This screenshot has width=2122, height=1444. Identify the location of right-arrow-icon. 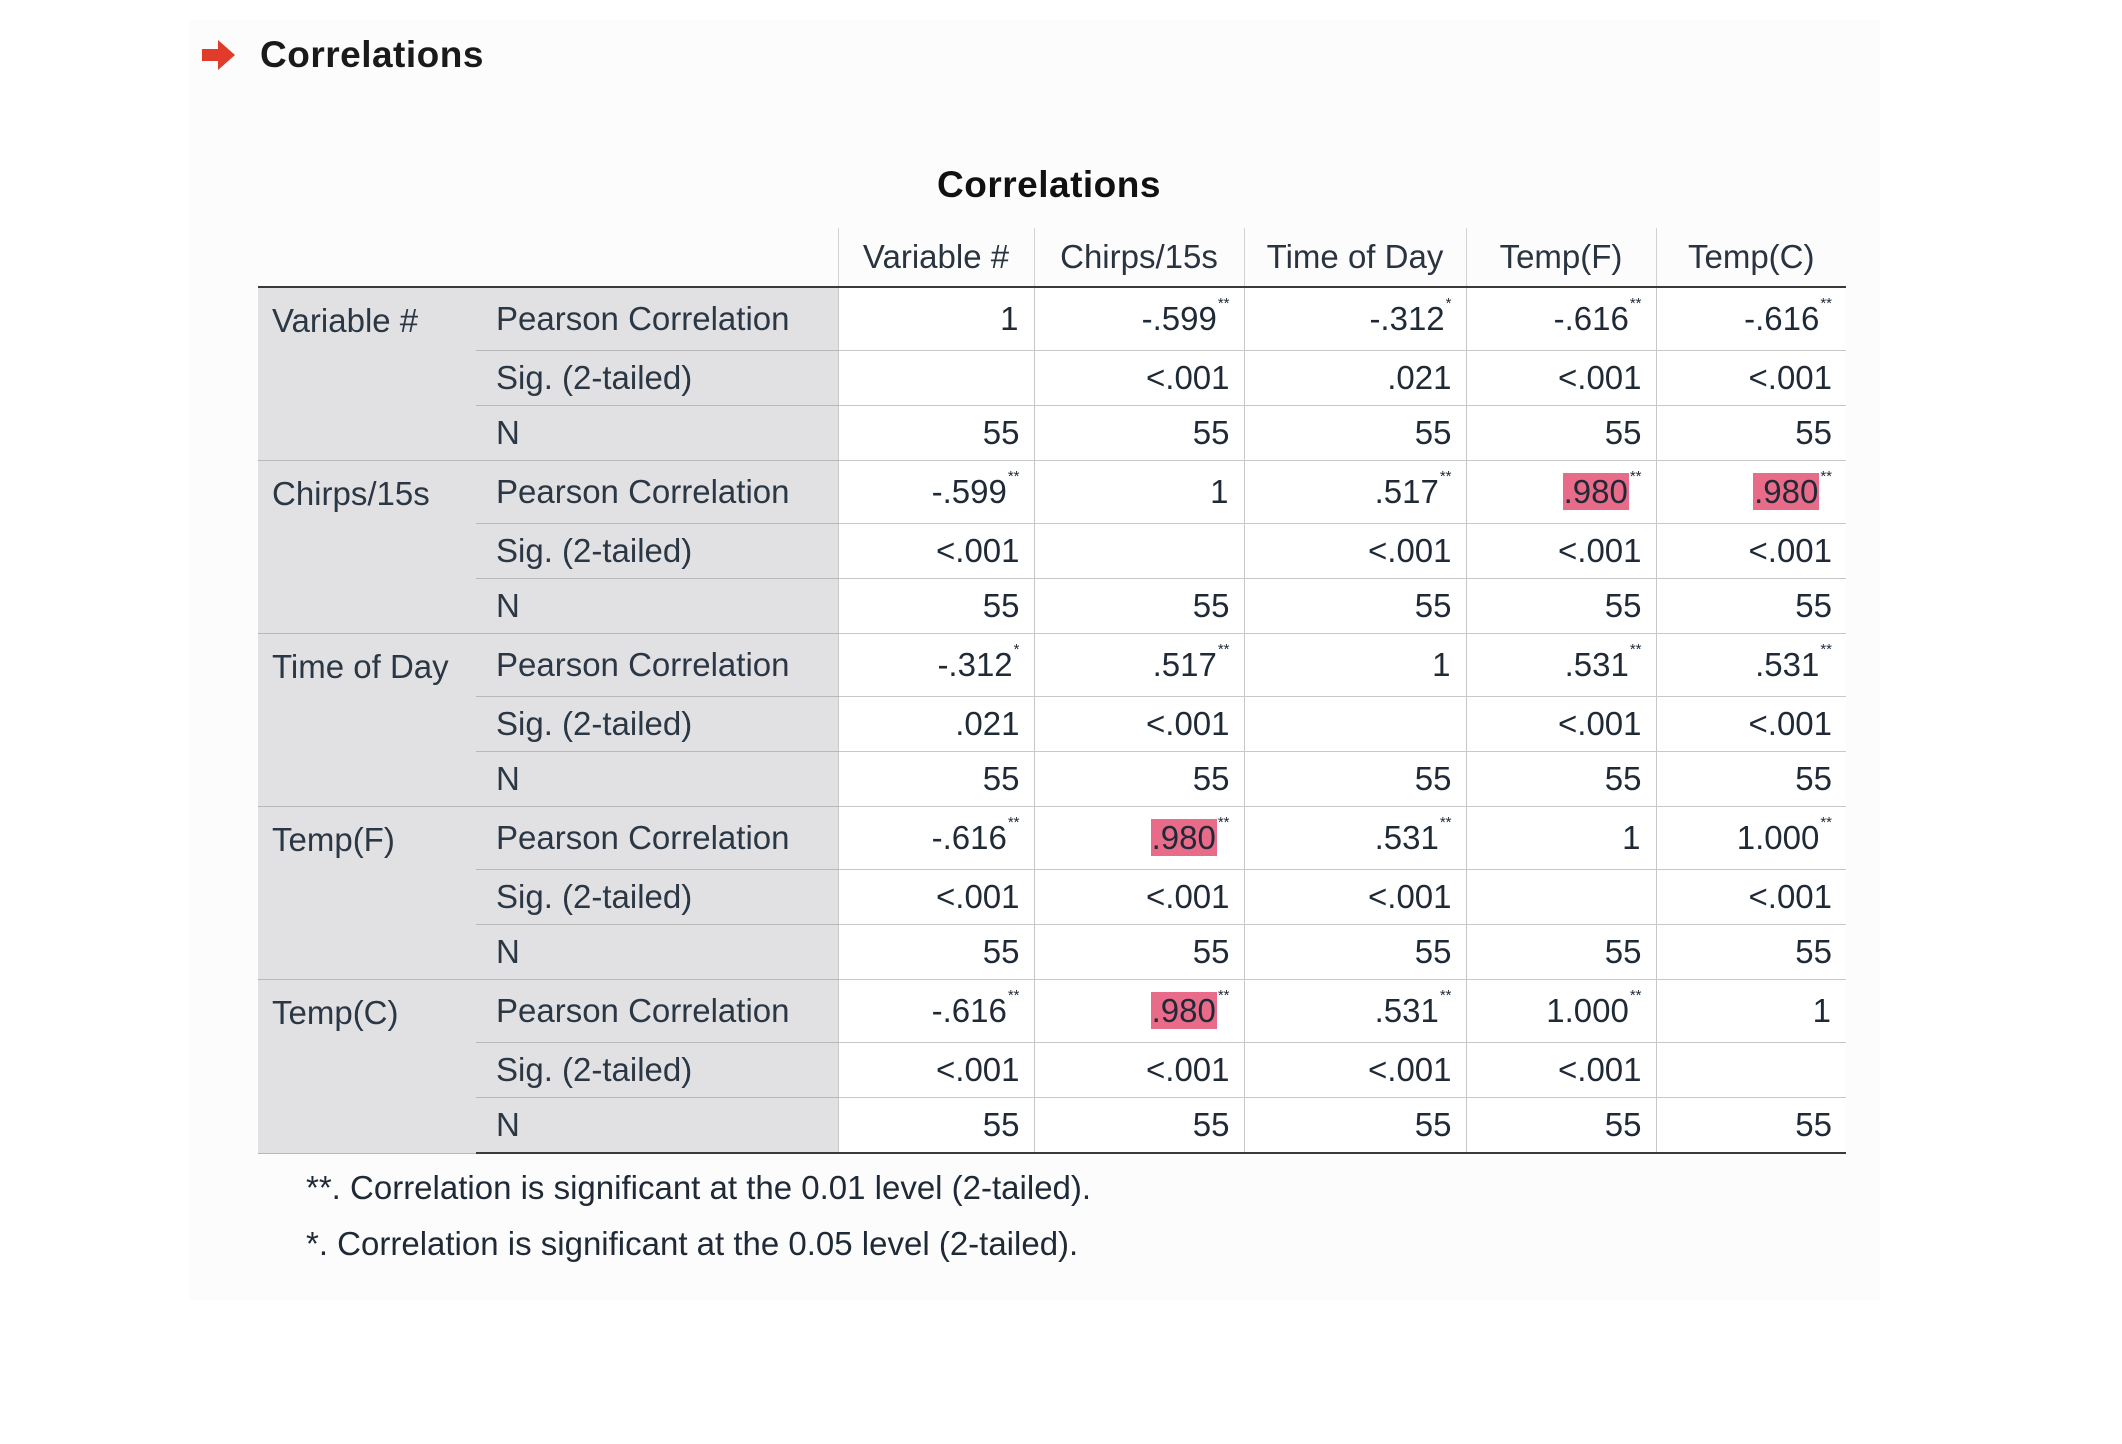
(218, 55).